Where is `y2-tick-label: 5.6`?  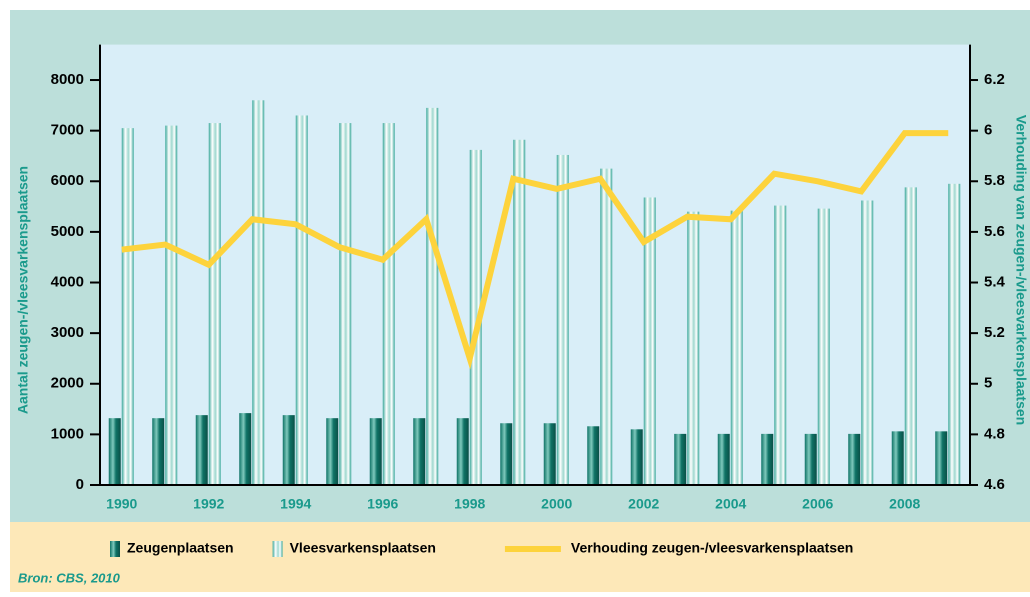
y2-tick-label: 5.6 is located at coordinates (994, 231).